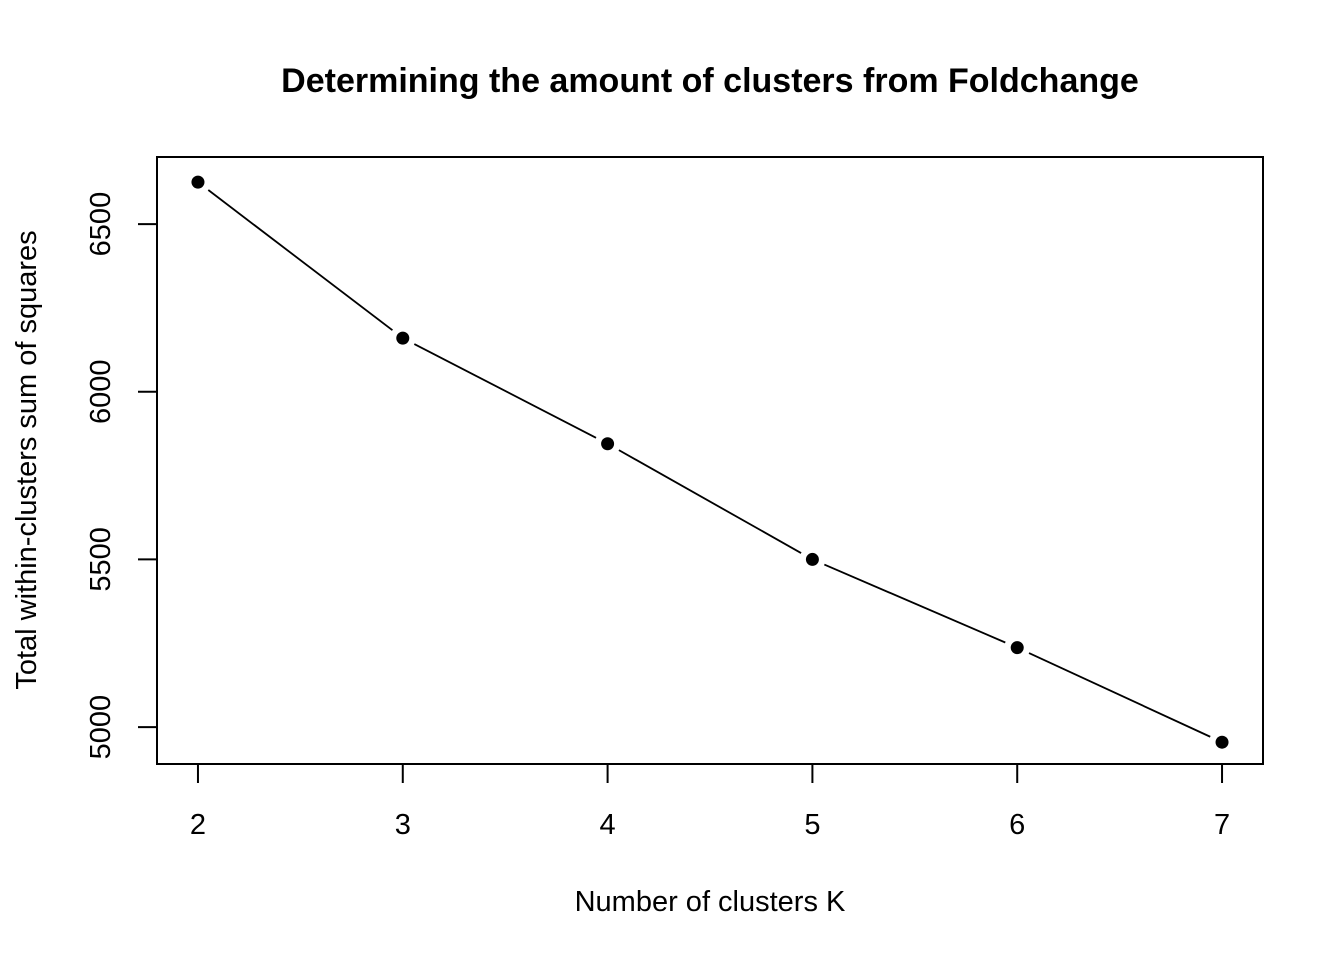 The width and height of the screenshot is (1344, 960). Describe the element at coordinates (121, 476) in the screenshot. I see `y-axis: 5000 5500 6000 6500` at that location.